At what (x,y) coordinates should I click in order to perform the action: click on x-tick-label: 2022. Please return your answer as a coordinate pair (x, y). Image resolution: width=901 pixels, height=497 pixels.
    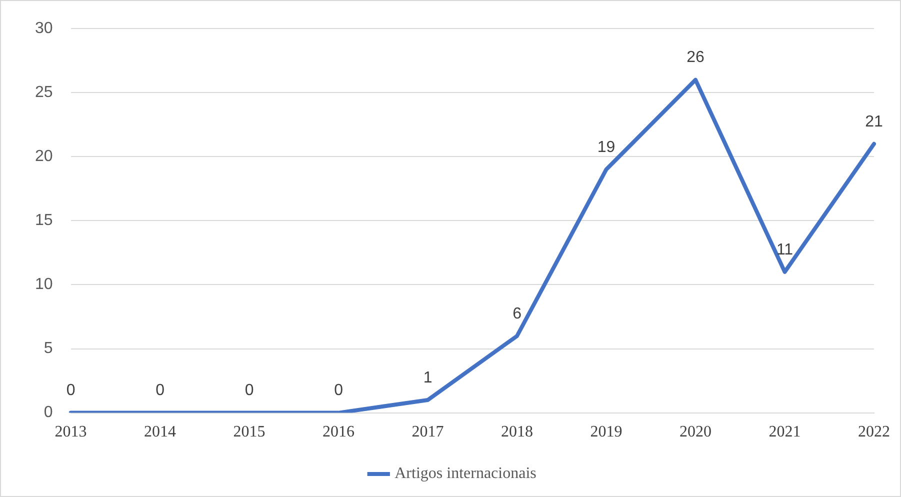
    Looking at the image, I should click on (874, 432).